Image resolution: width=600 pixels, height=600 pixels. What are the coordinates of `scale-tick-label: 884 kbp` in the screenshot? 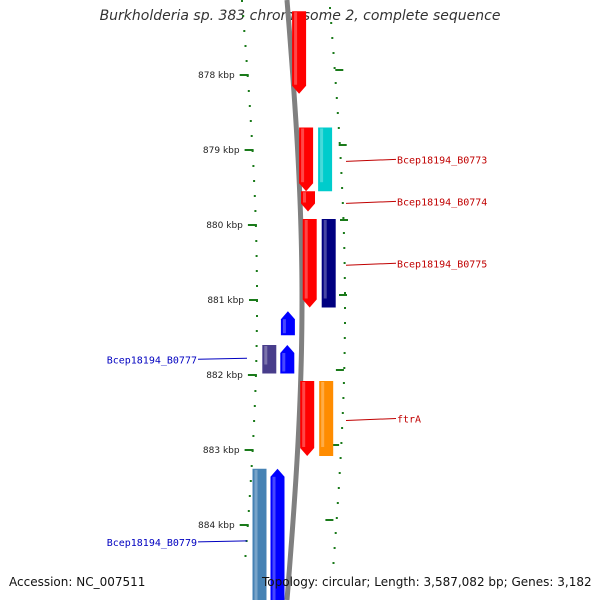 It's located at (216, 526).